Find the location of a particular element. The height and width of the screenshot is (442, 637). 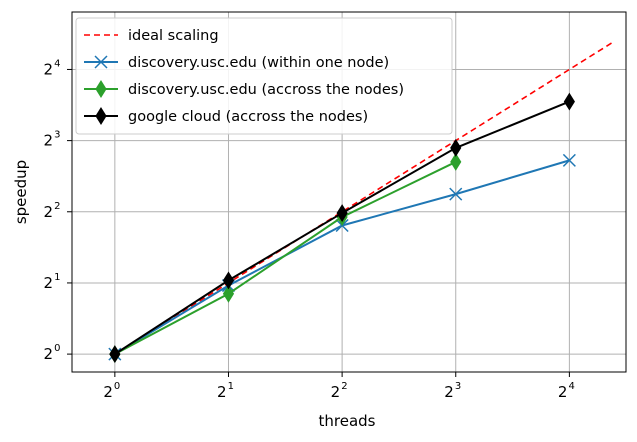

y-tick-label: 23 is located at coordinates (52, 140).